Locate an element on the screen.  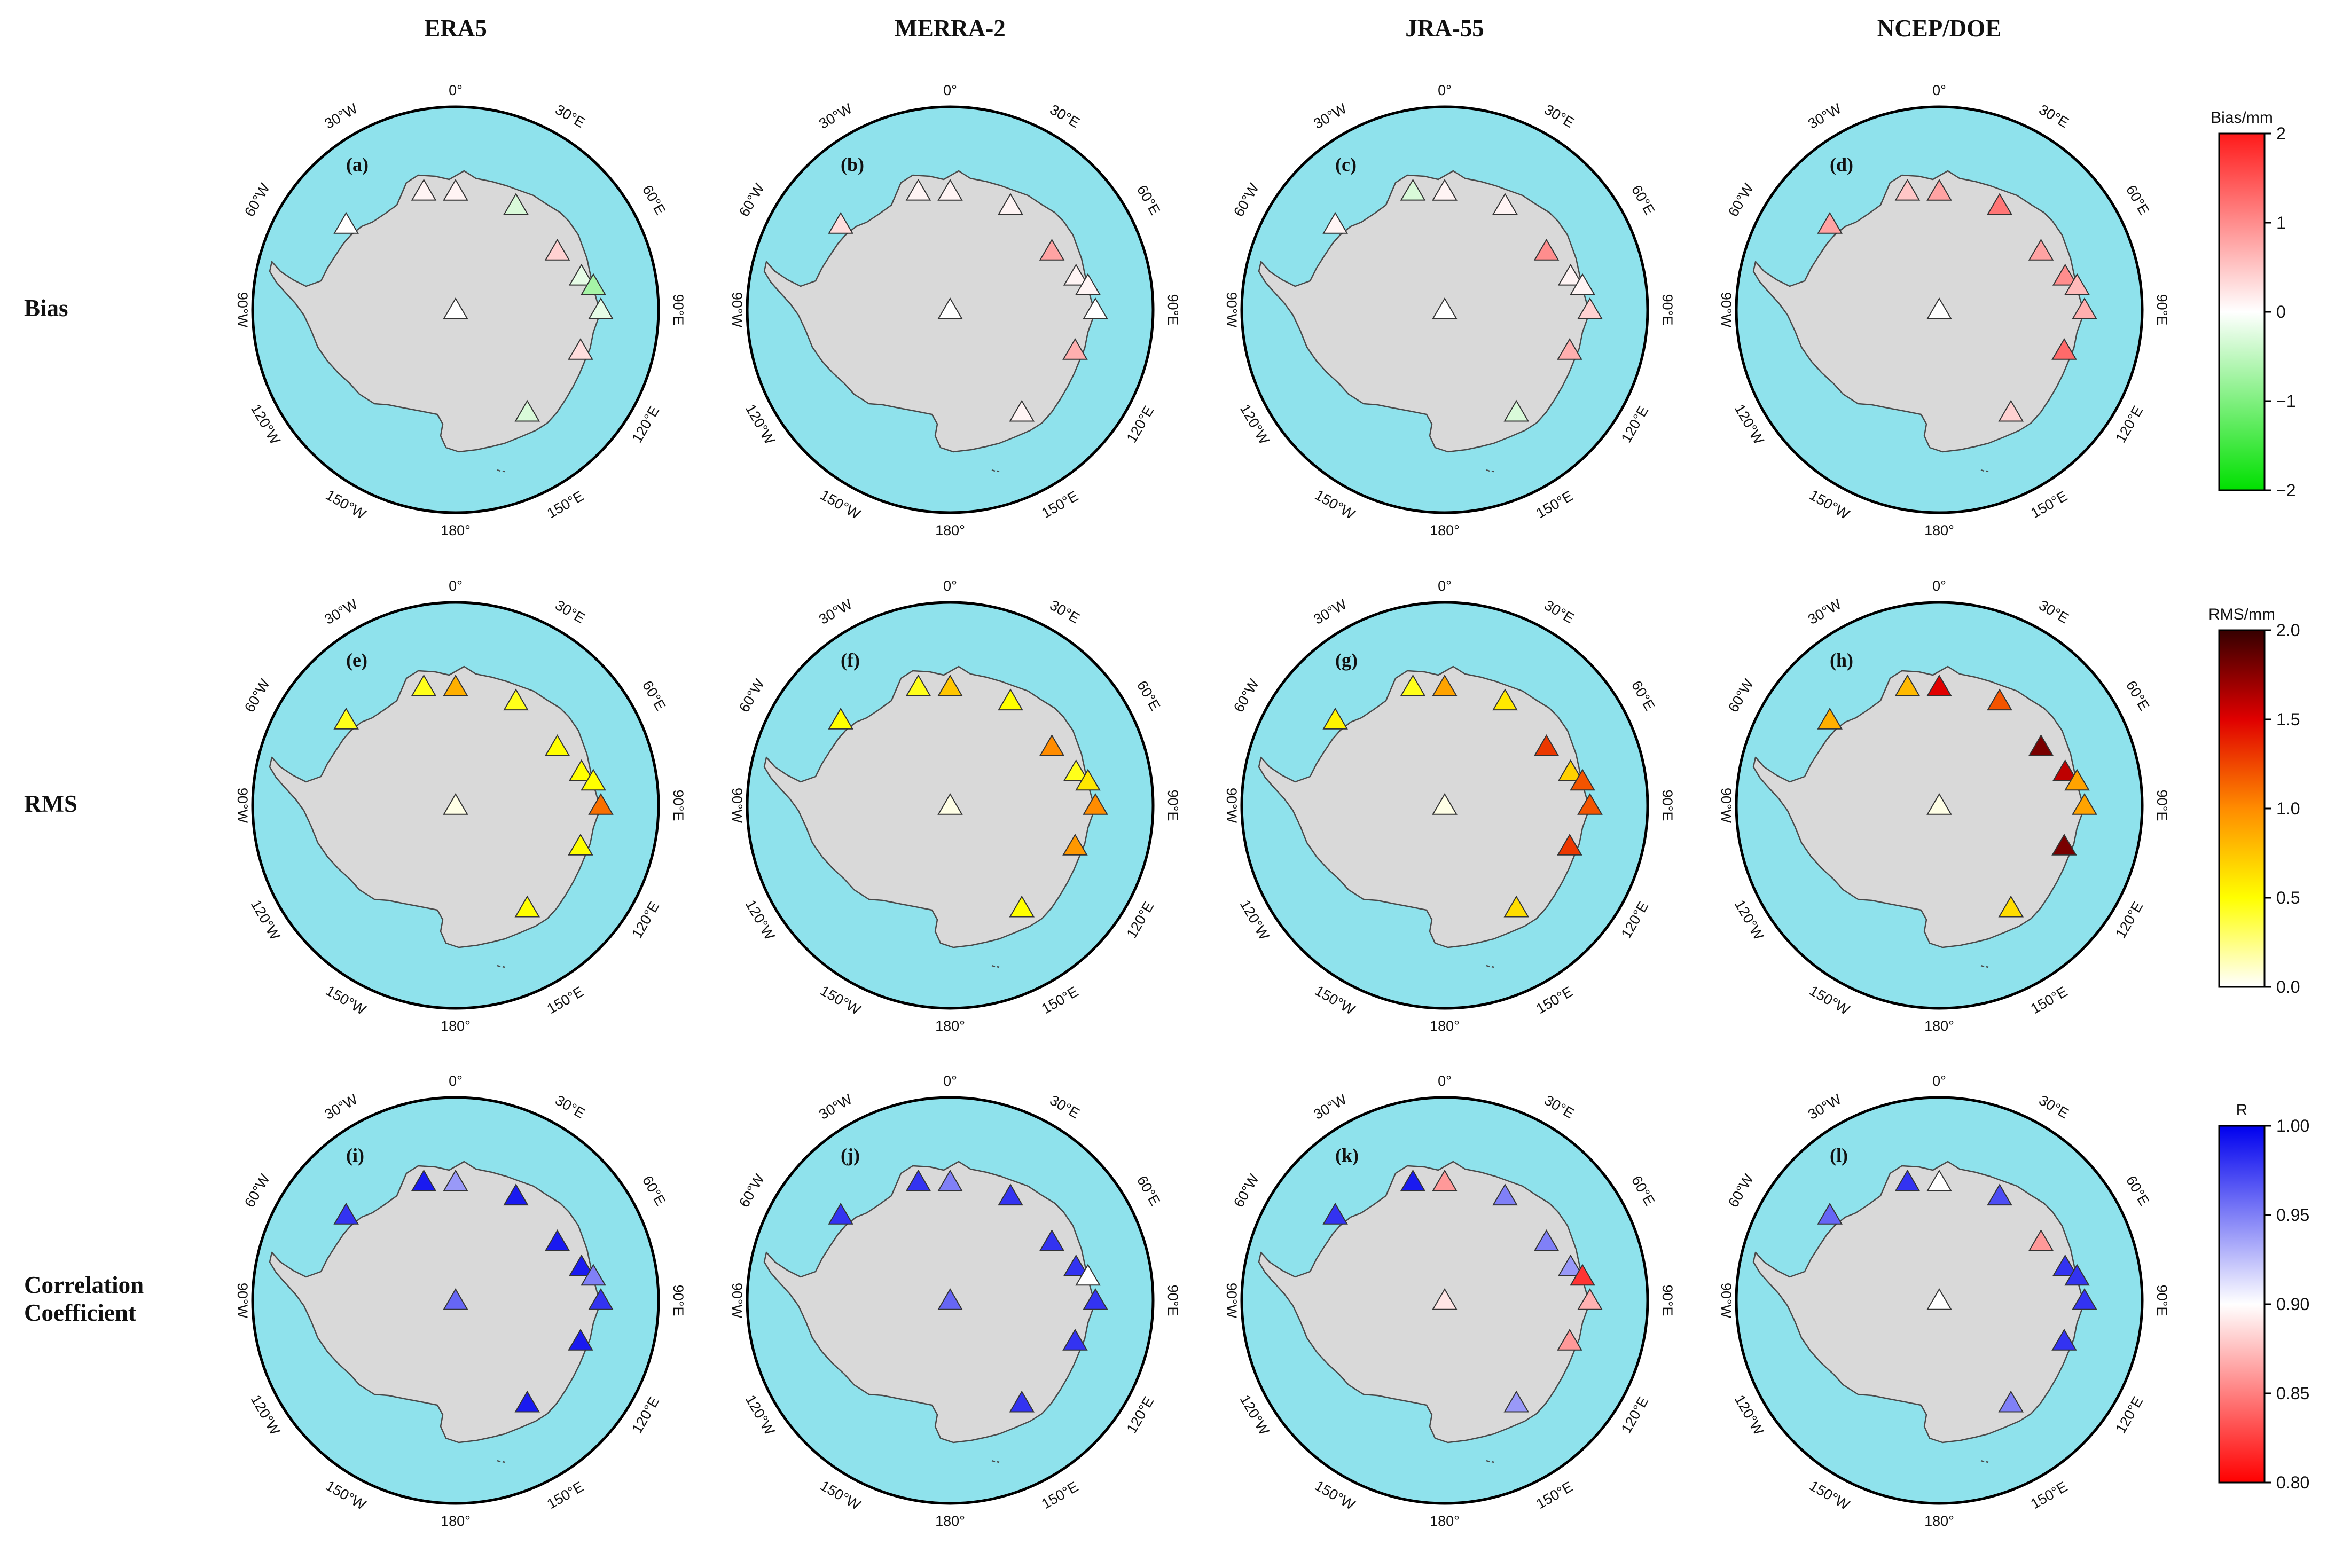
row-label: Coefficient is located at coordinates (80, 1312).